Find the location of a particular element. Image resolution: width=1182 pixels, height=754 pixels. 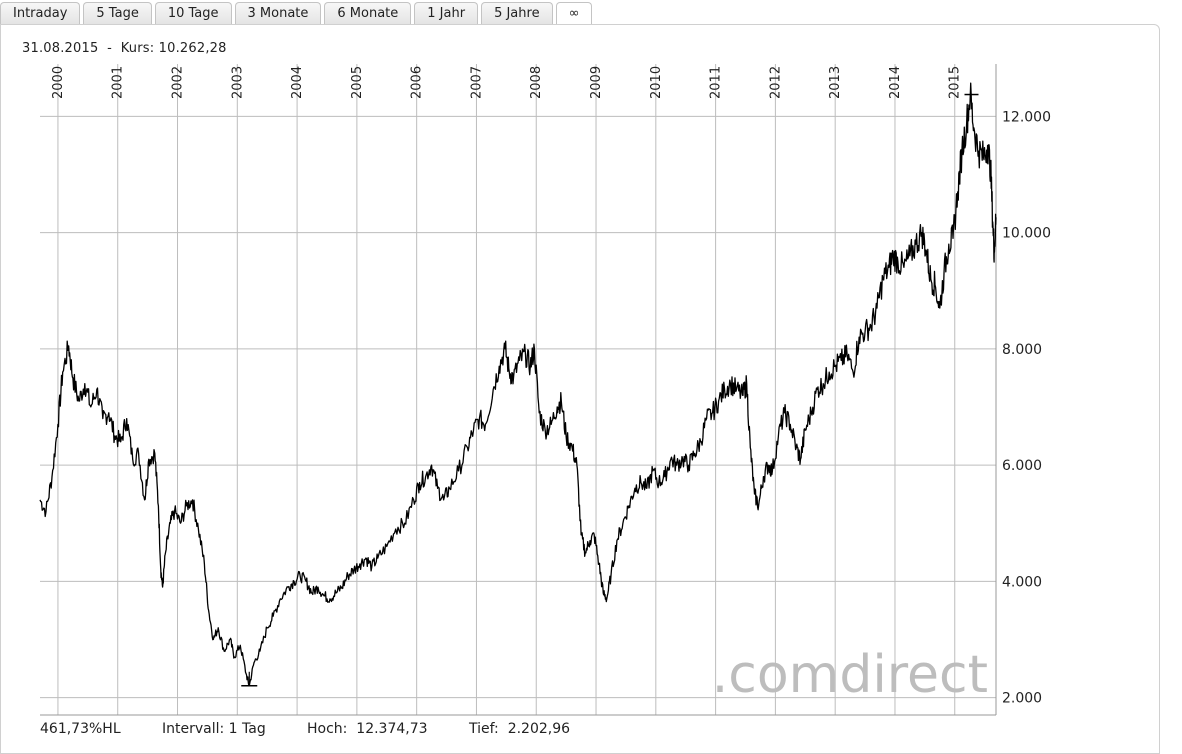

low-info: Tief: 2.202,96 is located at coordinates (519, 729).